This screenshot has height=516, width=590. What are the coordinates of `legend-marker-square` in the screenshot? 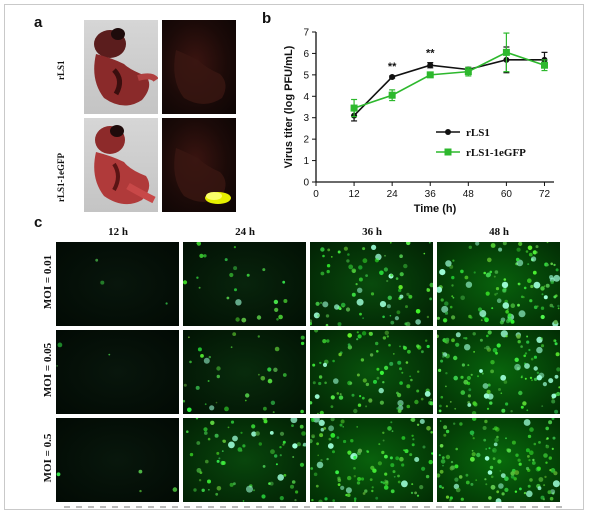 It's located at (448, 152).